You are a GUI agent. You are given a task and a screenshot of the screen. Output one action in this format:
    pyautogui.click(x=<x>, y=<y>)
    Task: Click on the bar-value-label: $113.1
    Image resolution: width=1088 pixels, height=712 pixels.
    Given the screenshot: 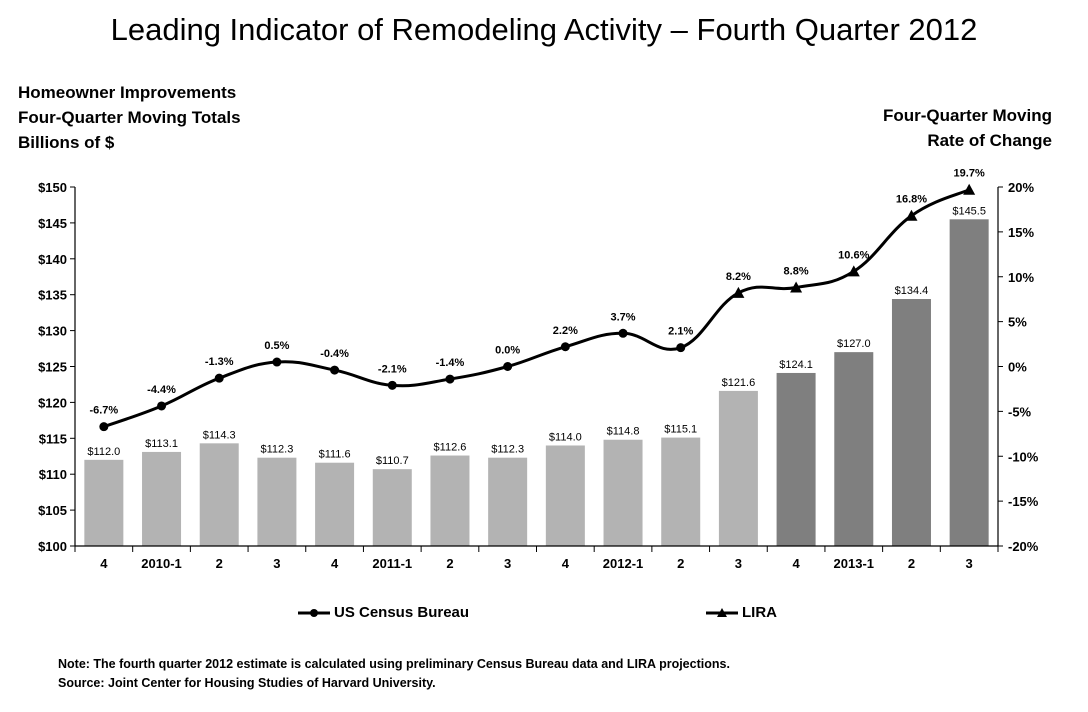 What is the action you would take?
    pyautogui.click(x=161, y=444)
    